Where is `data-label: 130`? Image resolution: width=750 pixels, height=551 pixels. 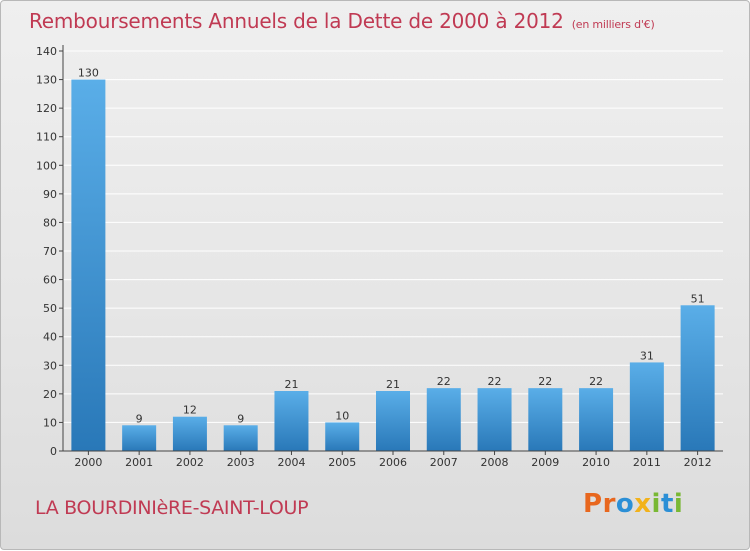 data-label: 130 is located at coordinates (88, 73).